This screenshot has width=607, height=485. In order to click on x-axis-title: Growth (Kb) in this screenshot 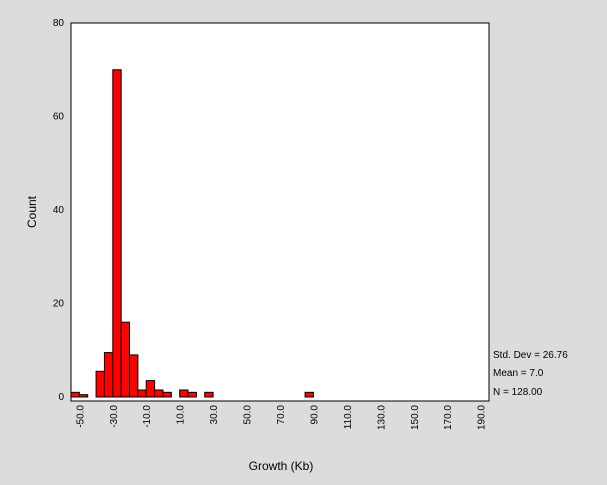, I will do `click(281, 466)`.